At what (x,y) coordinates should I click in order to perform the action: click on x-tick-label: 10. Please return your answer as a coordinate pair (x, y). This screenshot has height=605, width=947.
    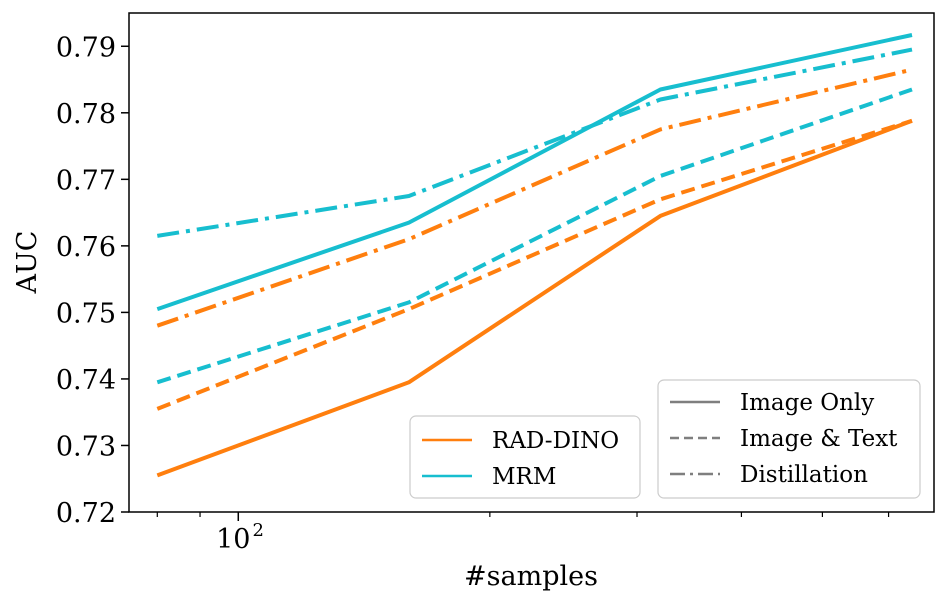
    Looking at the image, I should click on (233, 539).